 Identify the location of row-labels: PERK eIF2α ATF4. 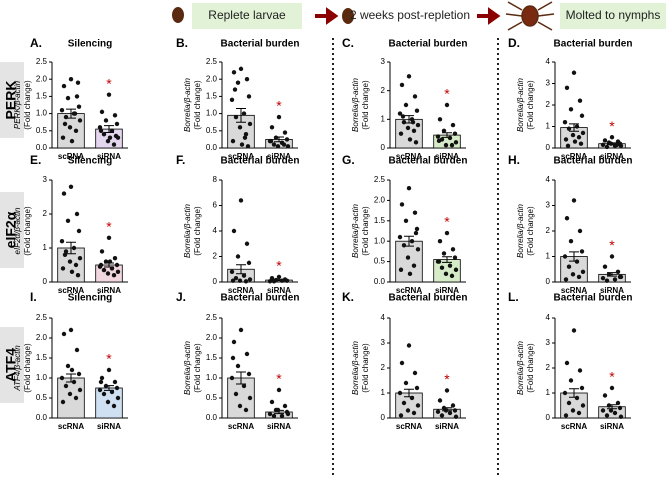
(12, 232).